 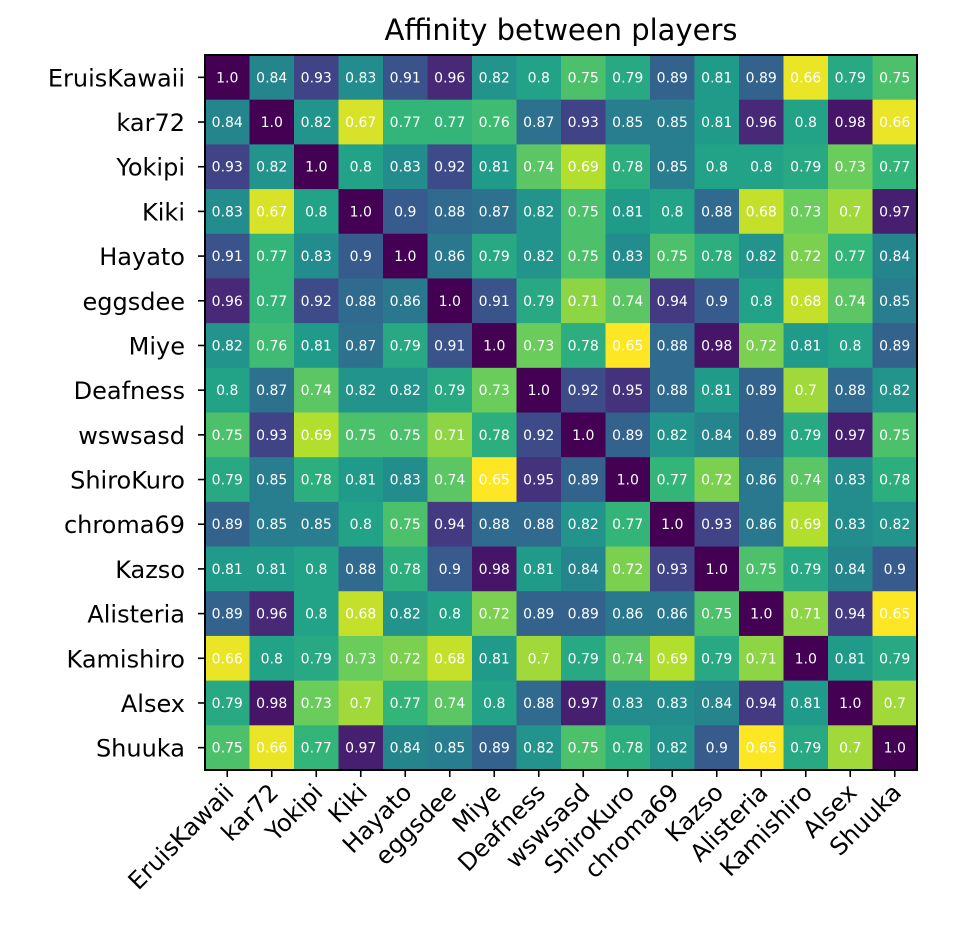 What do you see at coordinates (494, 123) in the screenshot?
I see `cell-value-label: 0.76` at bounding box center [494, 123].